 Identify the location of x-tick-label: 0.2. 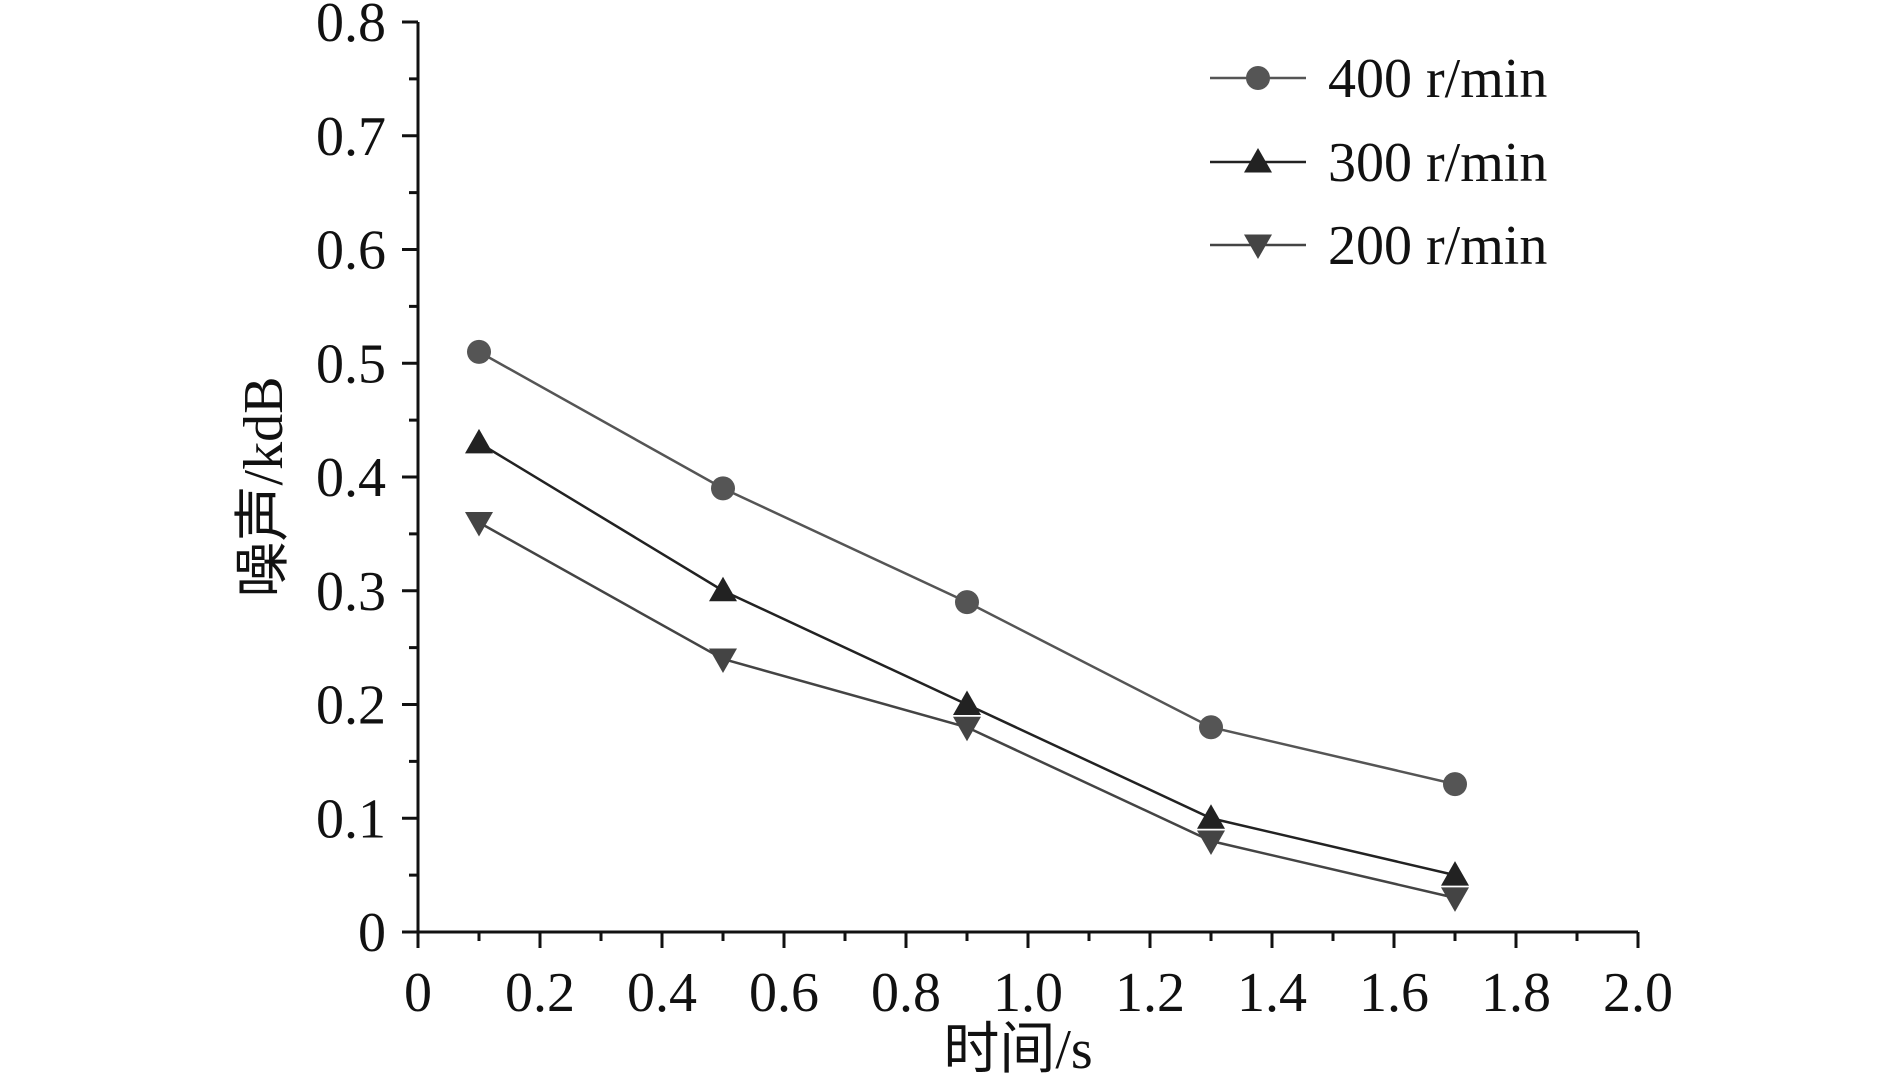
(540, 993).